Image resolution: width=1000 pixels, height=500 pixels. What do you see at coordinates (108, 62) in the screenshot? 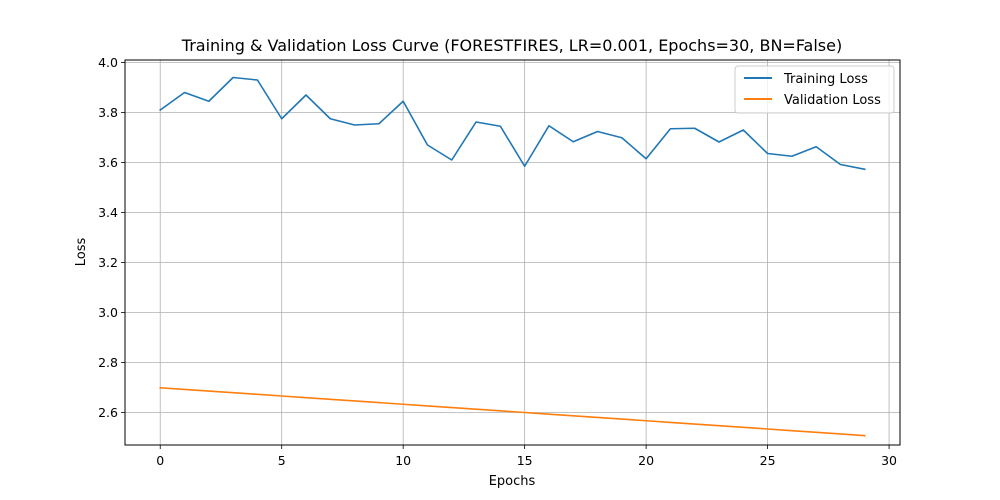
I see `y-tick-label: 4.0` at bounding box center [108, 62].